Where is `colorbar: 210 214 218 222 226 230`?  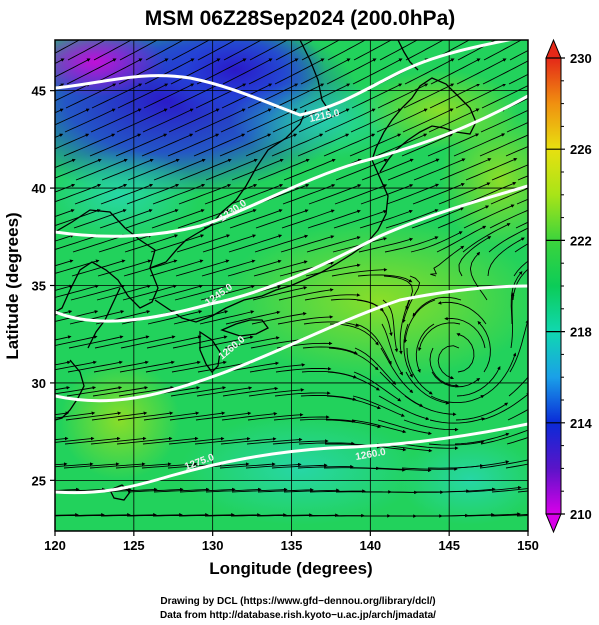
colorbar: 210 214 218 222 226 230 is located at coordinates (568, 286).